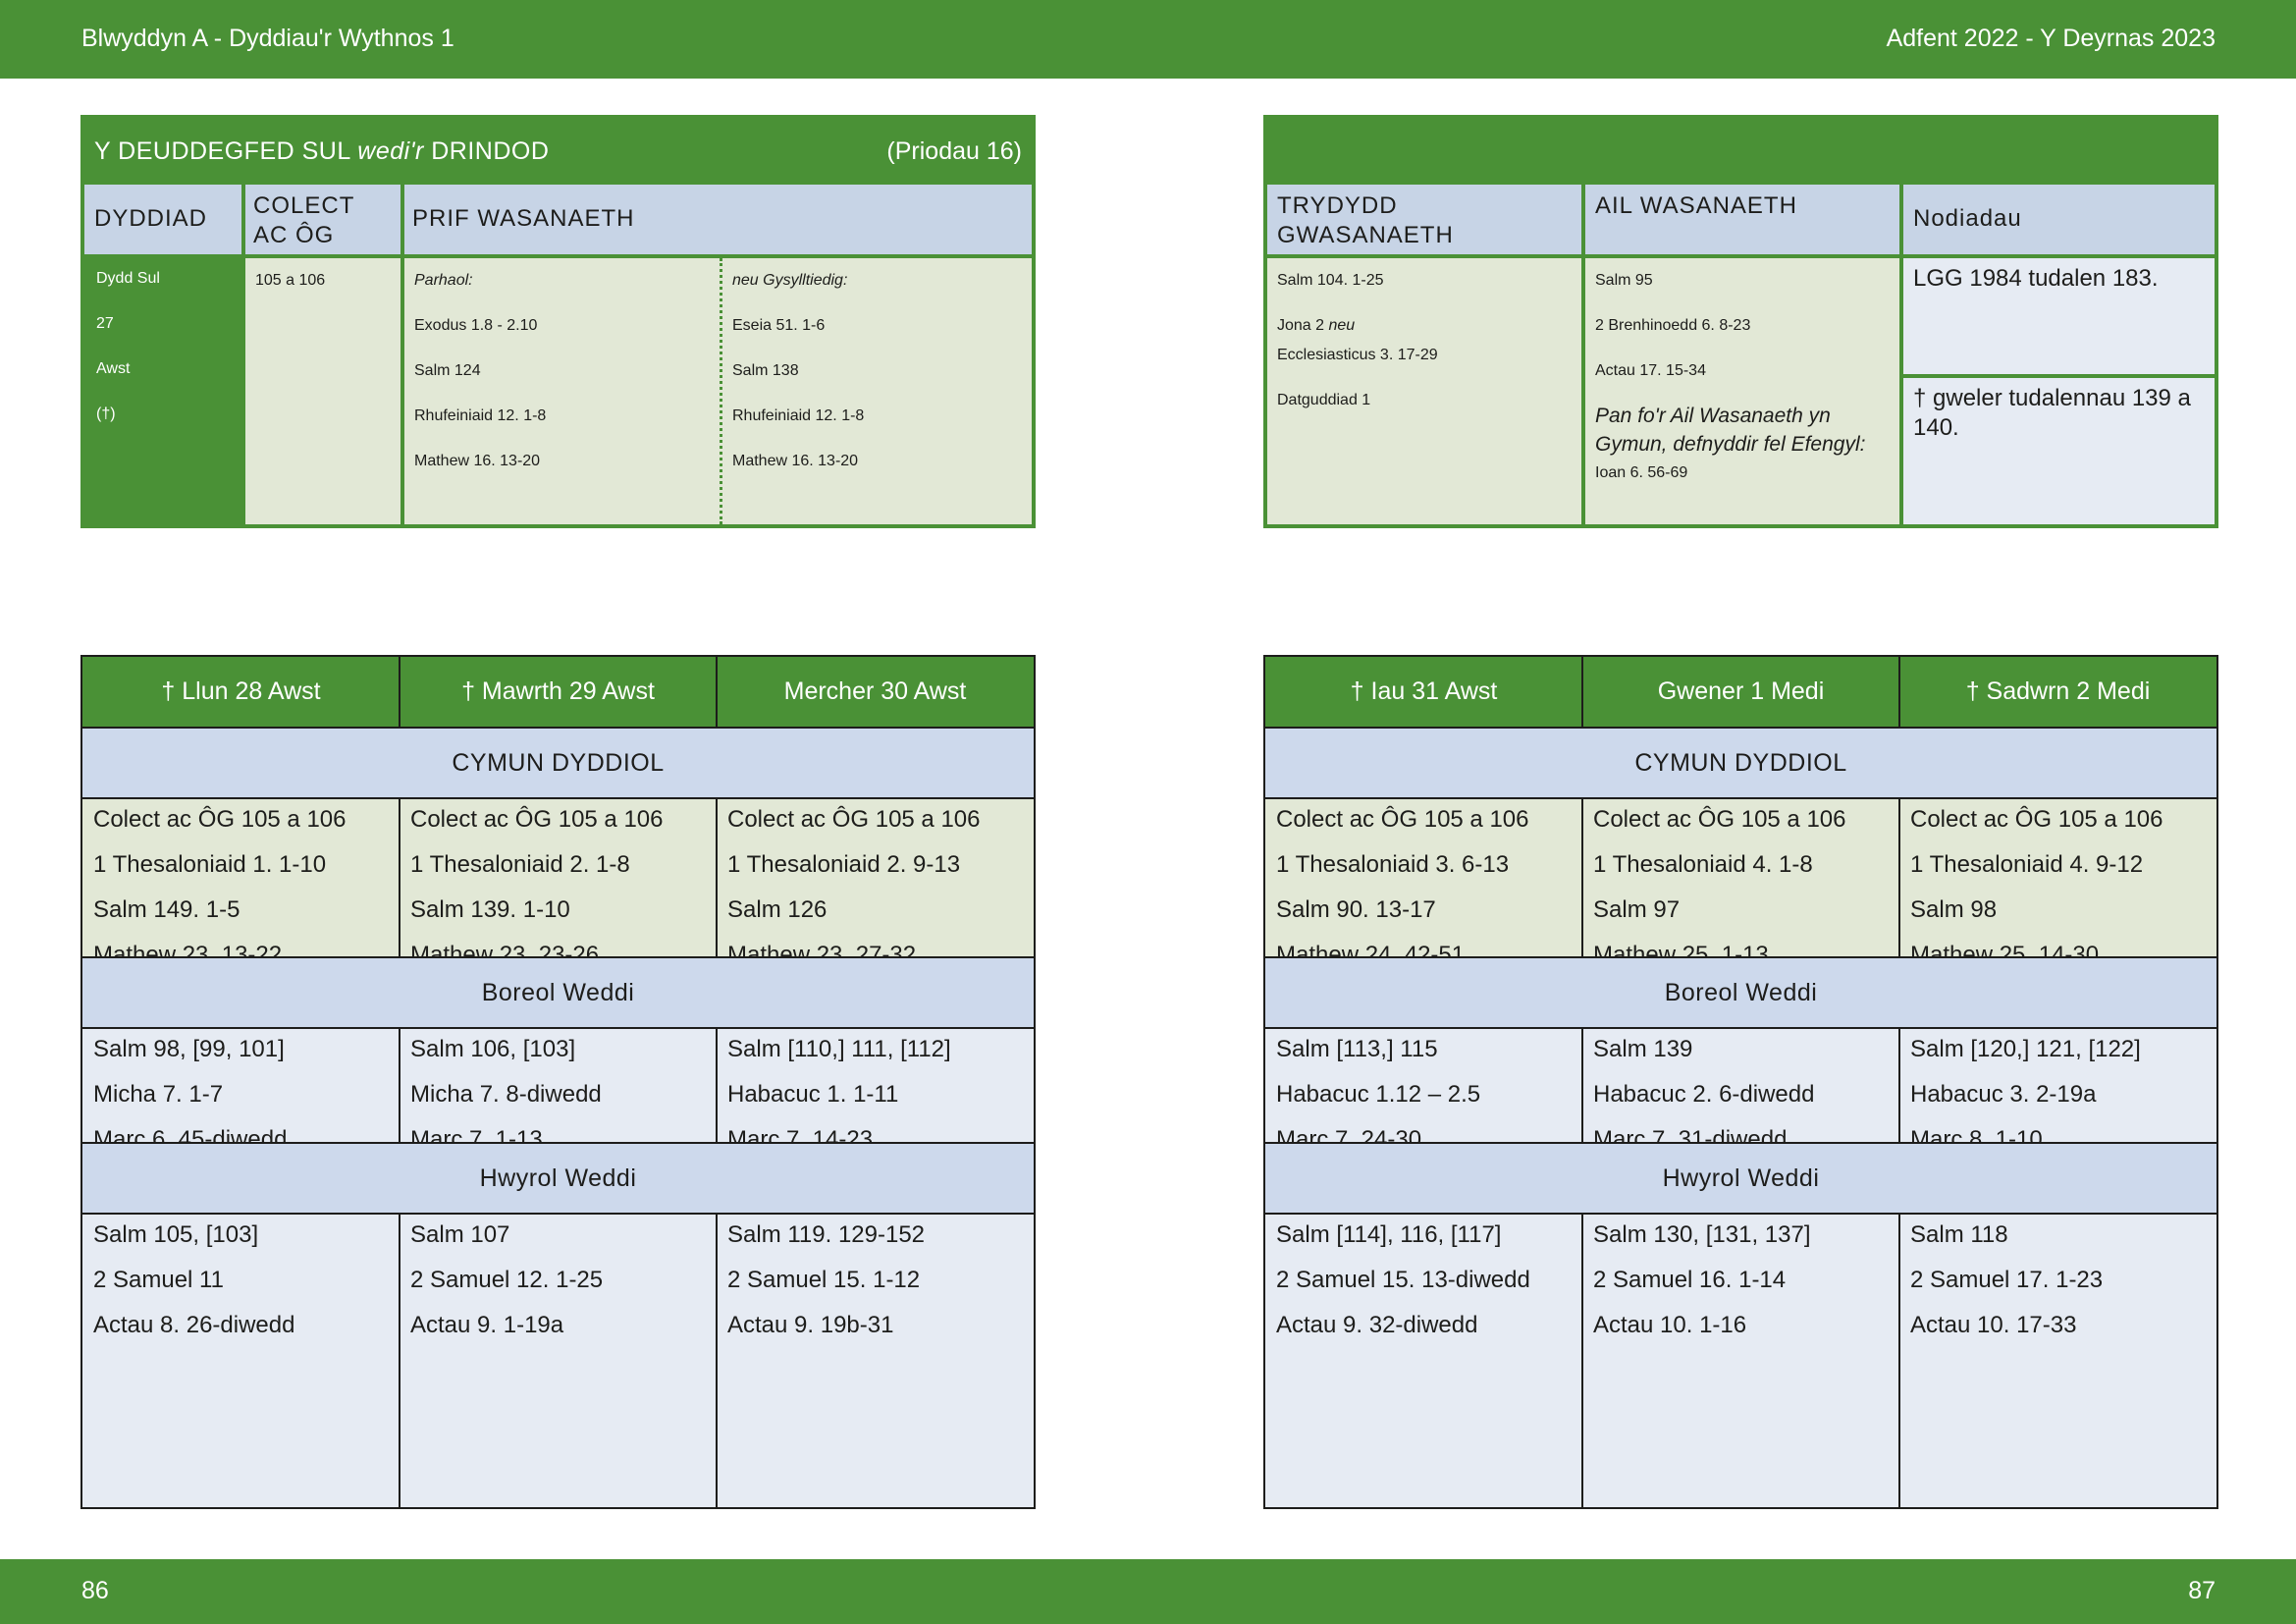 Image resolution: width=2296 pixels, height=1624 pixels. What do you see at coordinates (163, 393) in the screenshot?
I see `sunday-date-cell: Dydd Sul 27 Awst (†)` at bounding box center [163, 393].